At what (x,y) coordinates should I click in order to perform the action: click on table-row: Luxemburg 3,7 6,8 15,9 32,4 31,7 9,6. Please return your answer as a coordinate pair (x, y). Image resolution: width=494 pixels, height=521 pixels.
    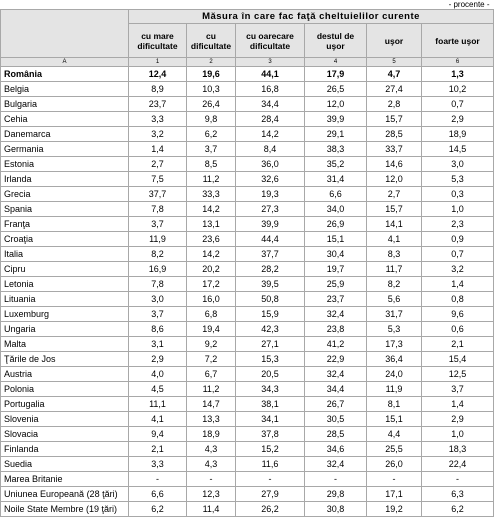
    Looking at the image, I should click on (247, 314).